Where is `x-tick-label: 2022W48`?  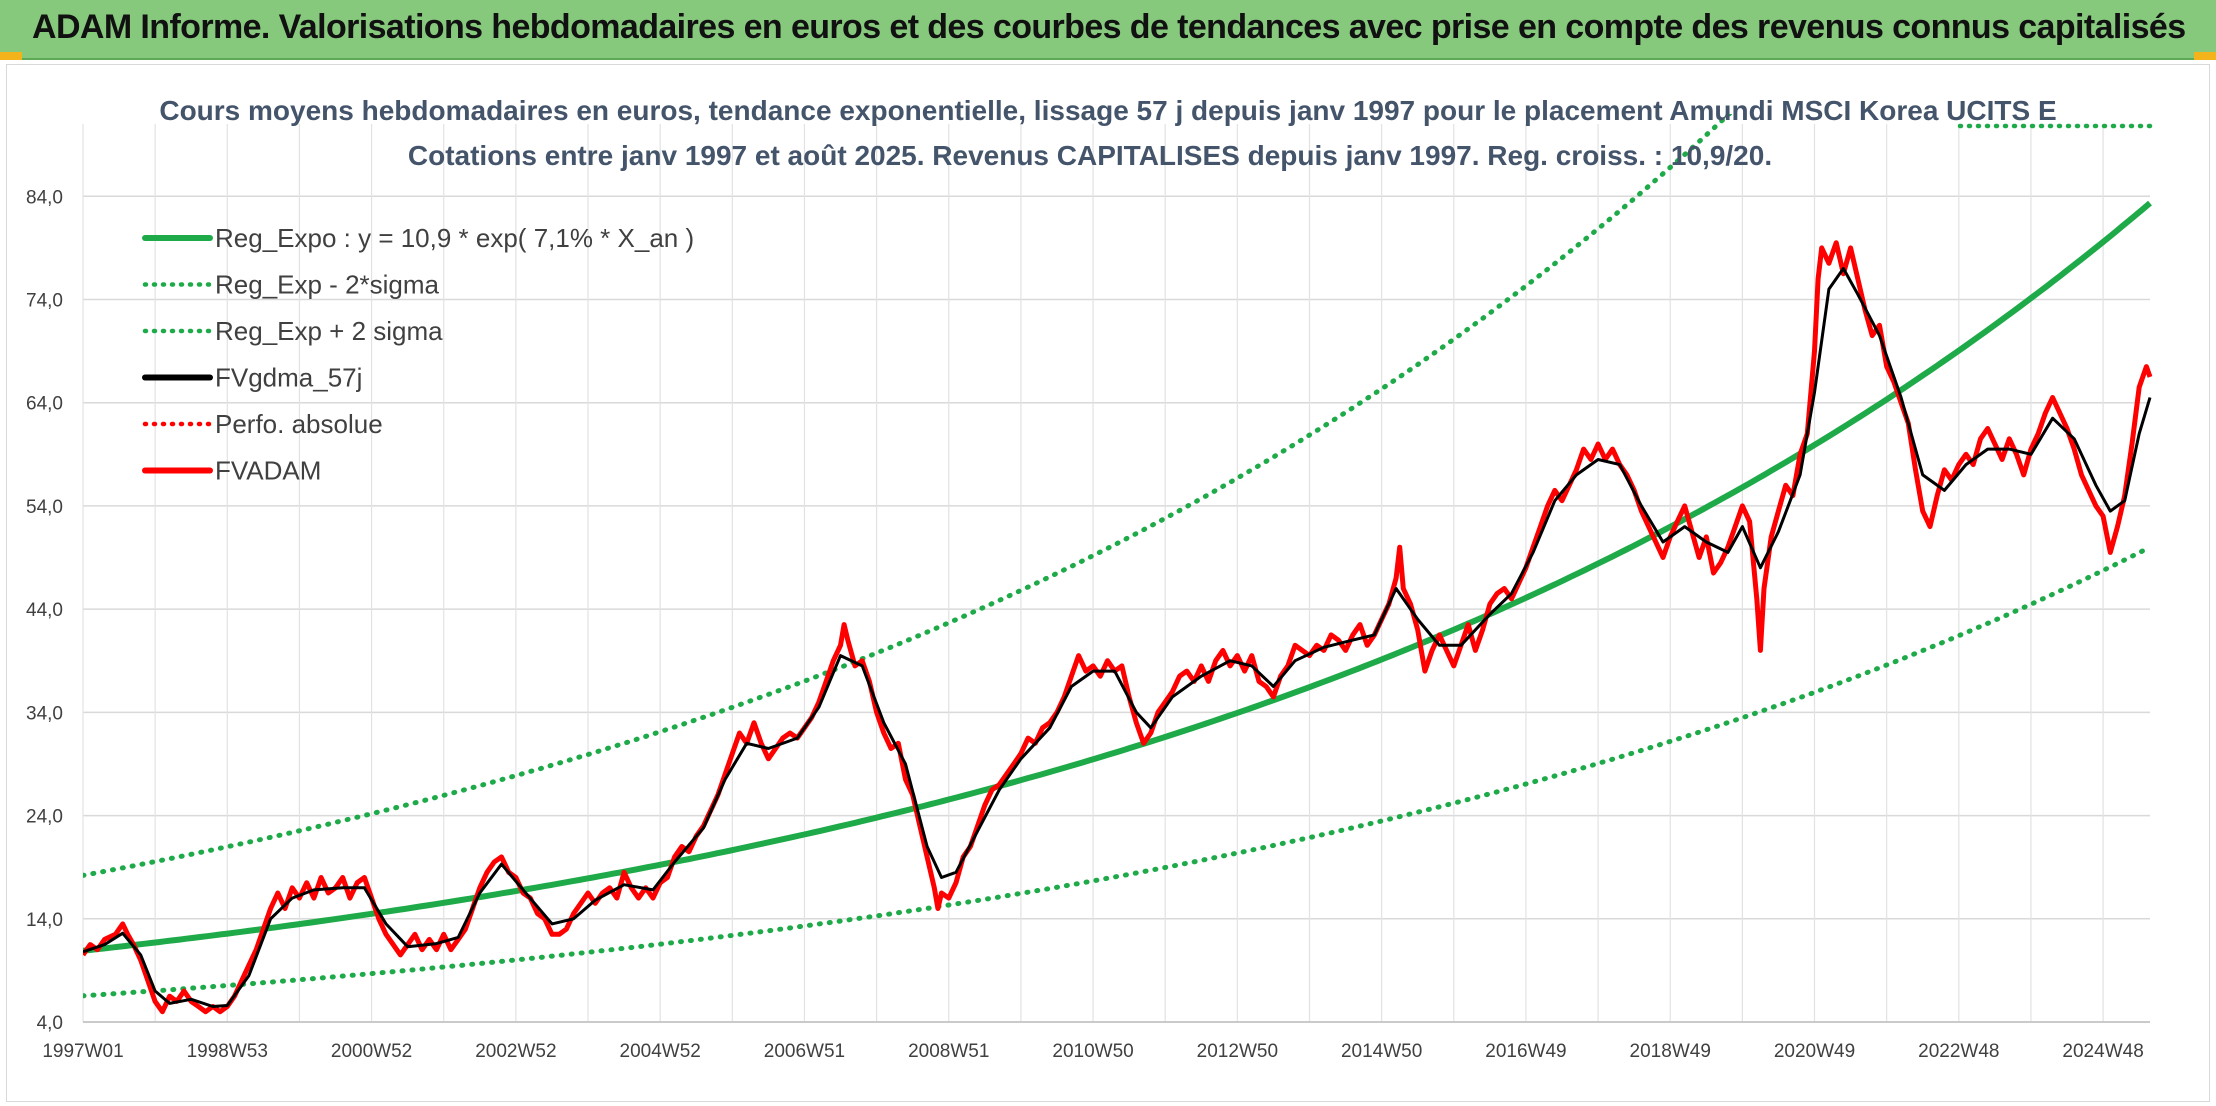
x-tick-label: 2022W48 is located at coordinates (1958, 1051).